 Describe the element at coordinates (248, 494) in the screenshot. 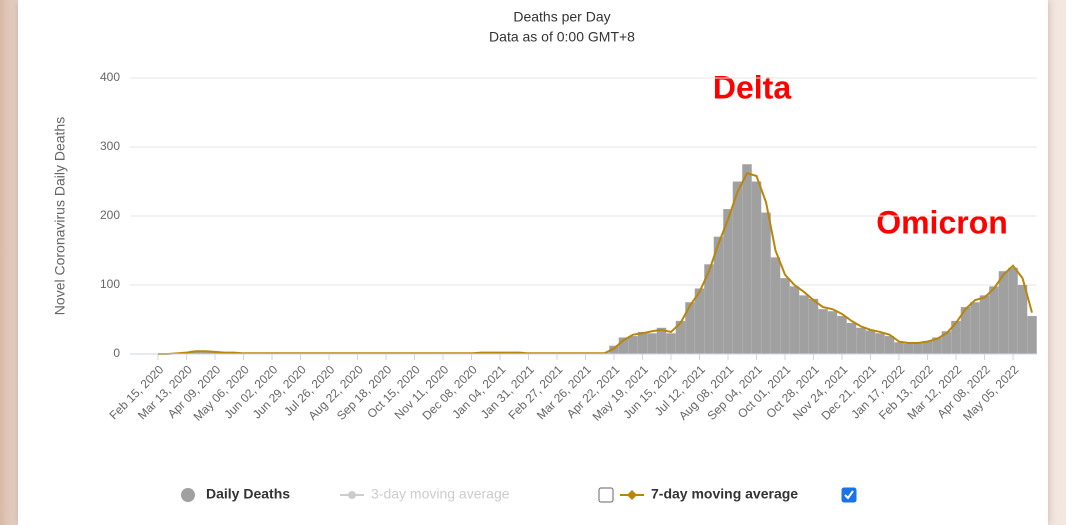

I see `legend-label: Daily Deaths` at that location.